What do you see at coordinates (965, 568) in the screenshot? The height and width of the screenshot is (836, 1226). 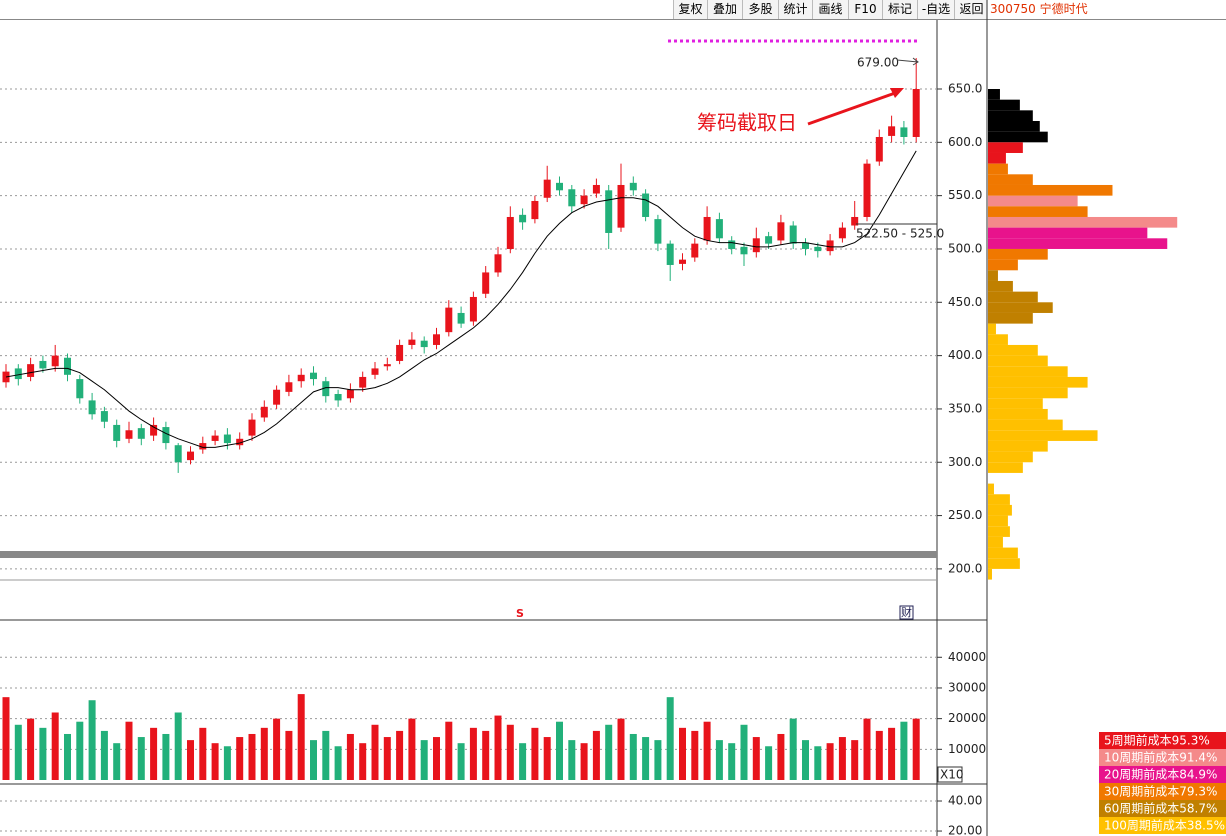 I see `y-tick-label: 200.0` at bounding box center [965, 568].